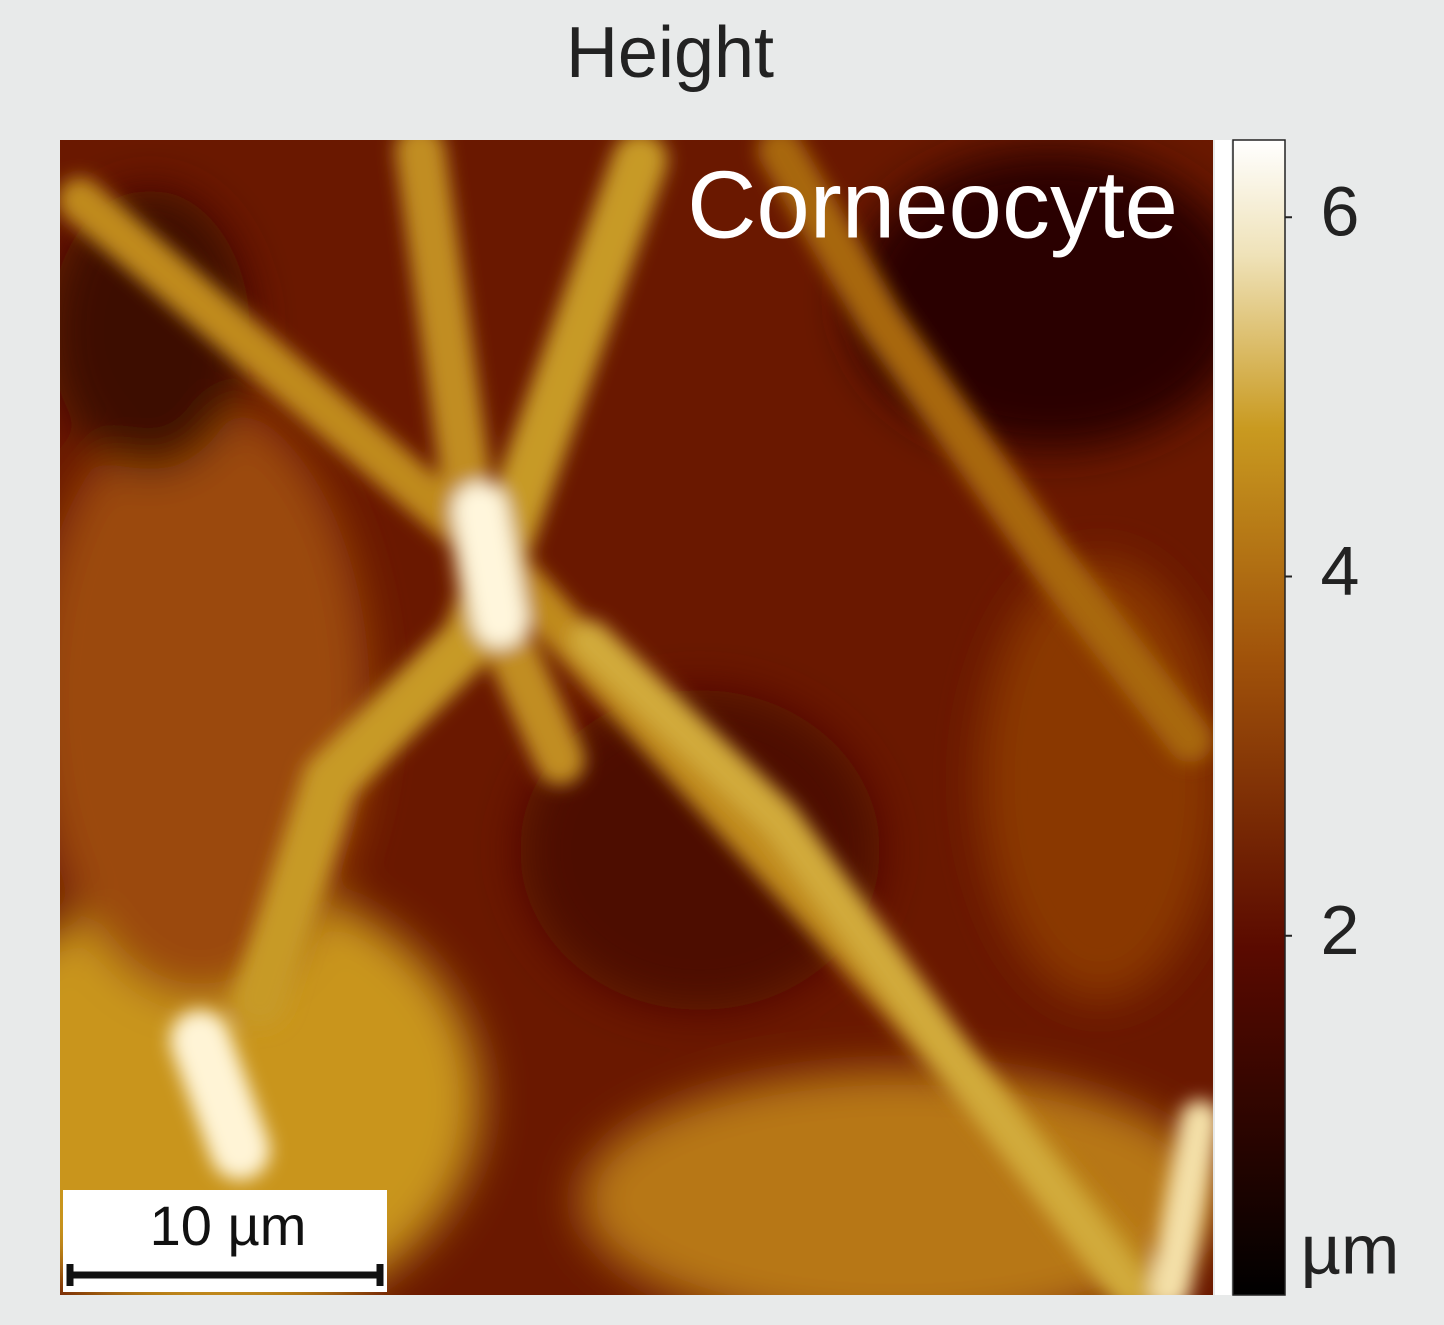 The width and height of the screenshot is (1444, 1325). What do you see at coordinates (1340, 571) in the screenshot?
I see `colorbar-tick-label: 4` at bounding box center [1340, 571].